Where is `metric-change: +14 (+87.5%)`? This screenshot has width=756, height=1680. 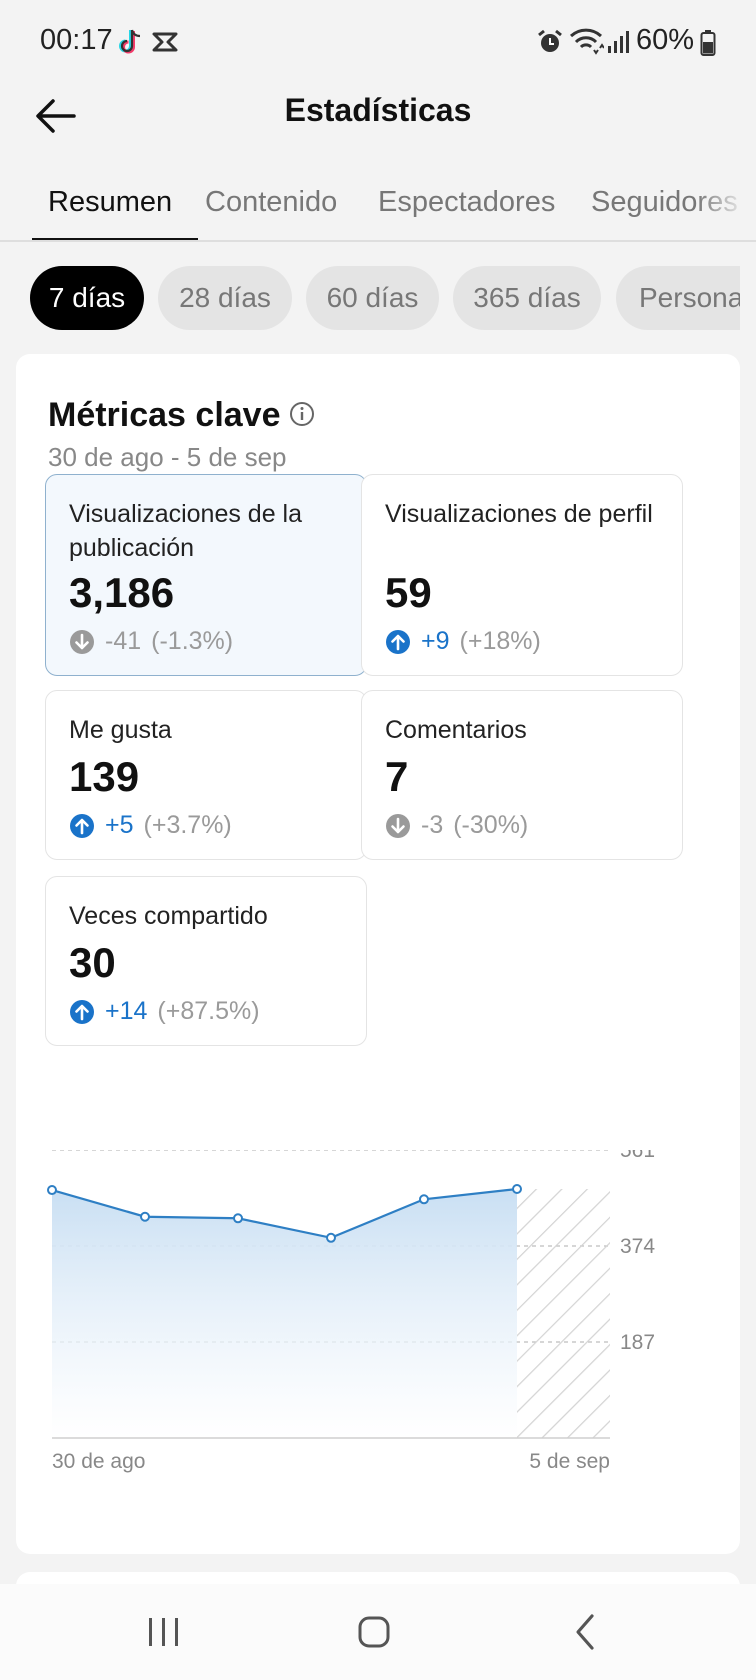 metric-change: +14 (+87.5%) is located at coordinates (164, 1011).